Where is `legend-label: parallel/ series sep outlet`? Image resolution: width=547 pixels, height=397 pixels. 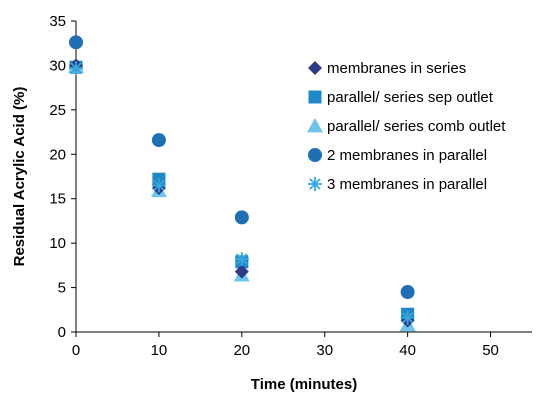 legend-label: parallel/ series sep outlet is located at coordinates (410, 97).